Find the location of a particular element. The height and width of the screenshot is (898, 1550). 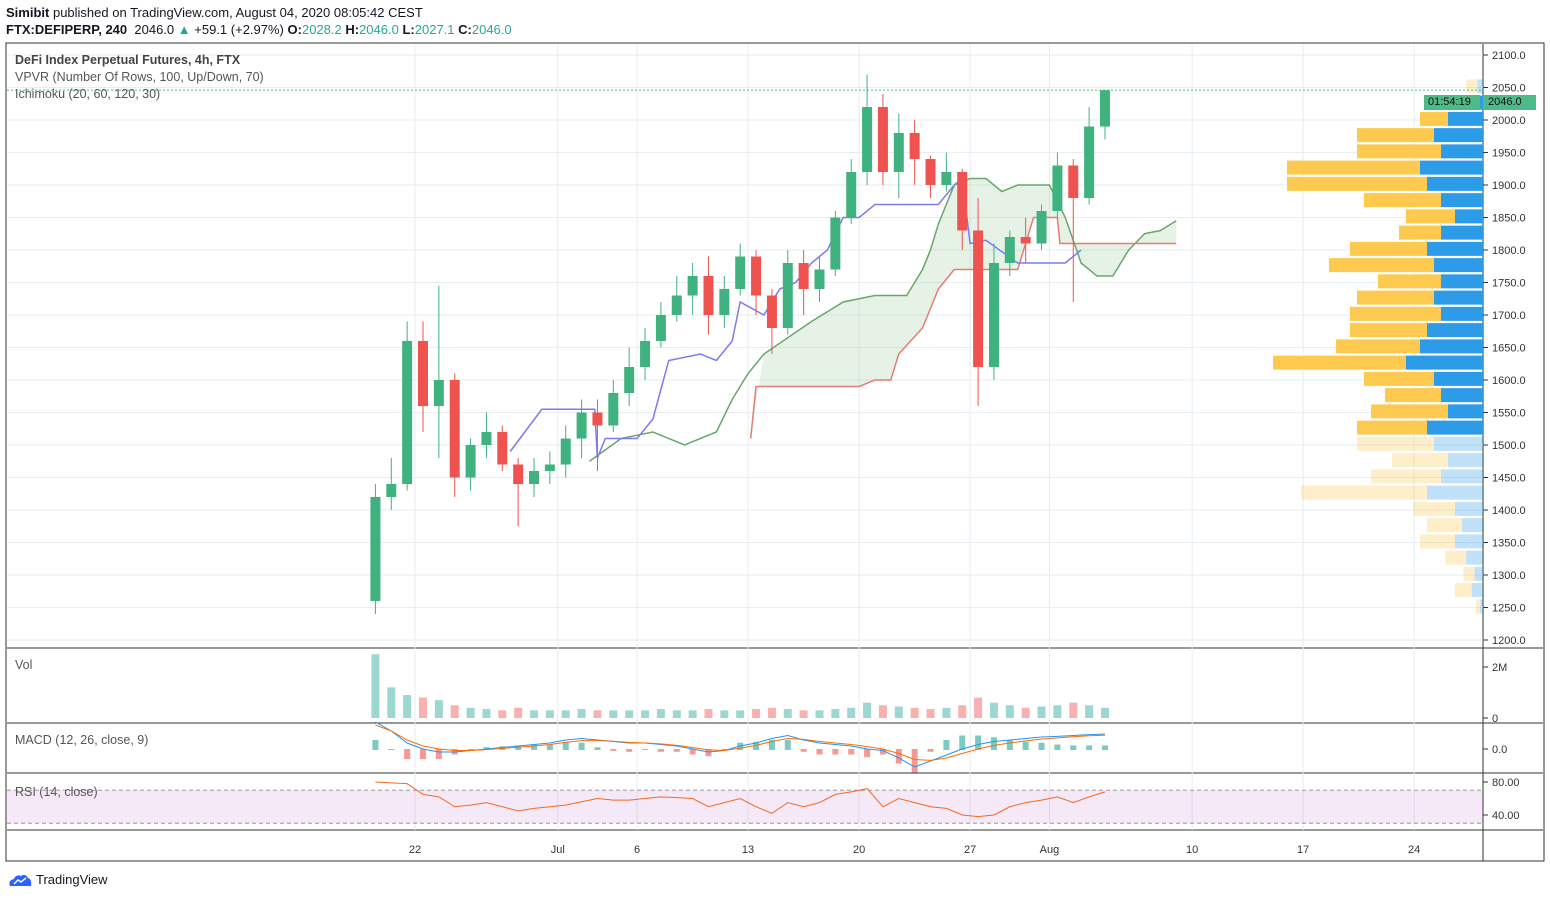

close-value: 2046.0 is located at coordinates (491, 29).